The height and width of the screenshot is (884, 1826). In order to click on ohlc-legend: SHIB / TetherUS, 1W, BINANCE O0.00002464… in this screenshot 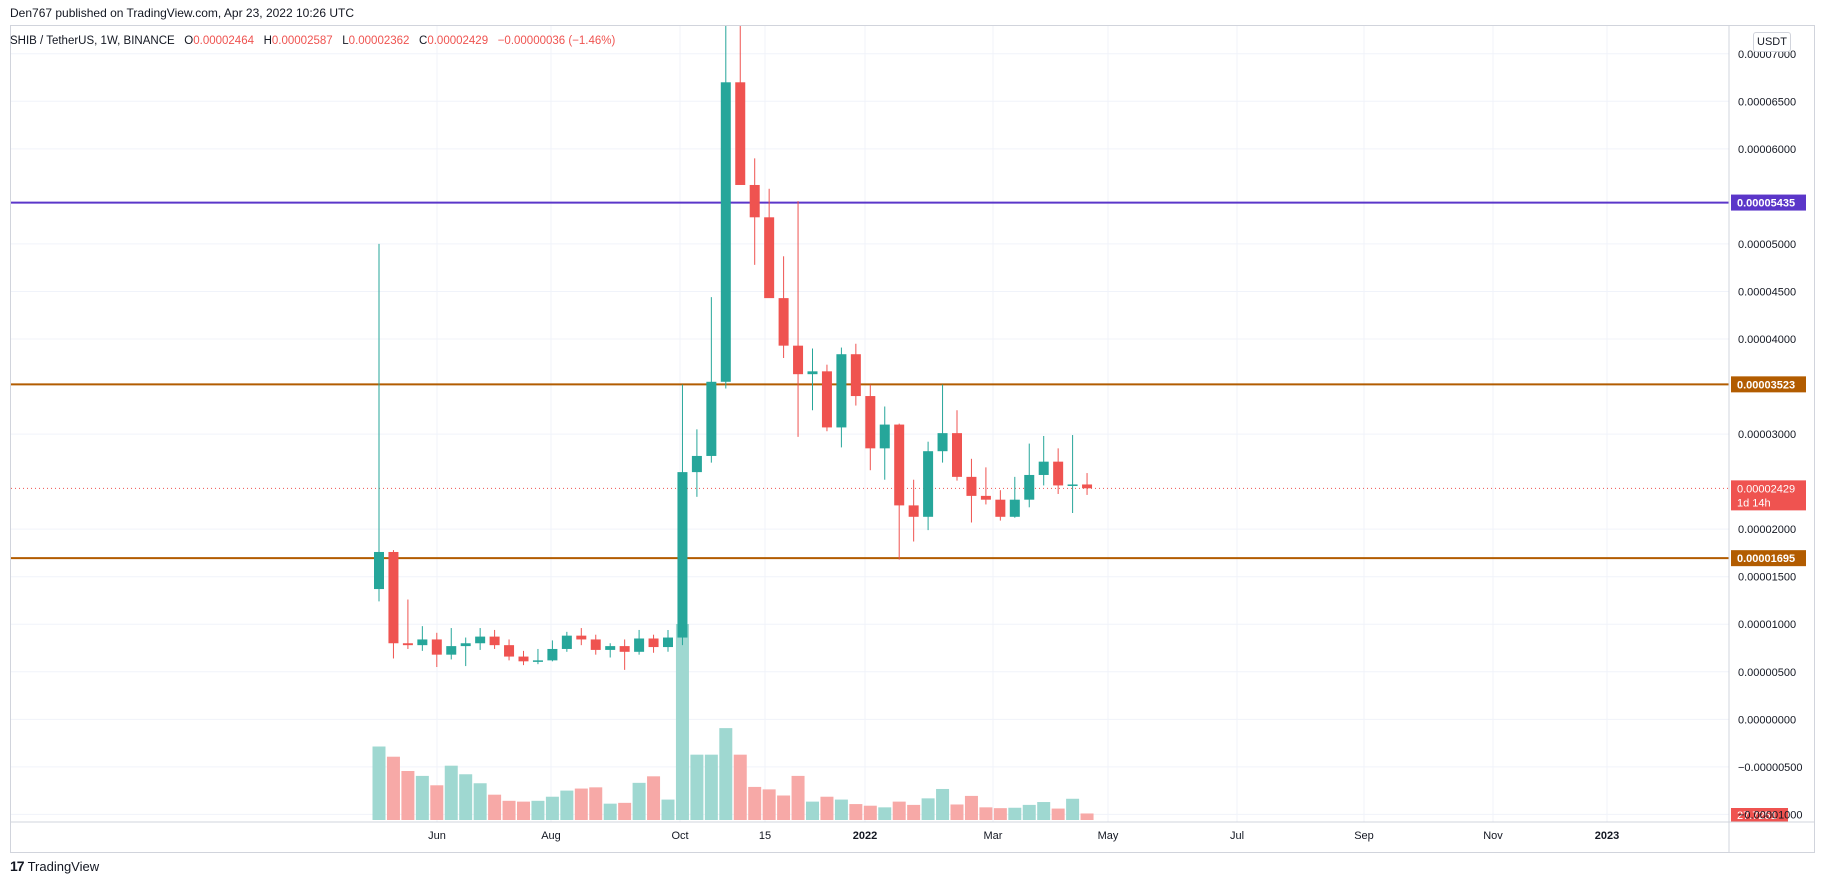, I will do `click(312, 41)`.